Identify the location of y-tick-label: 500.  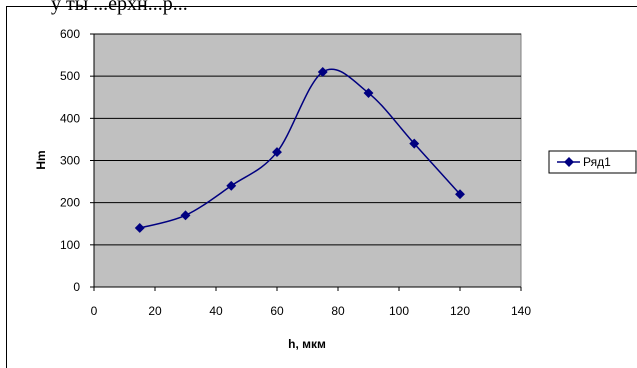
(70, 76).